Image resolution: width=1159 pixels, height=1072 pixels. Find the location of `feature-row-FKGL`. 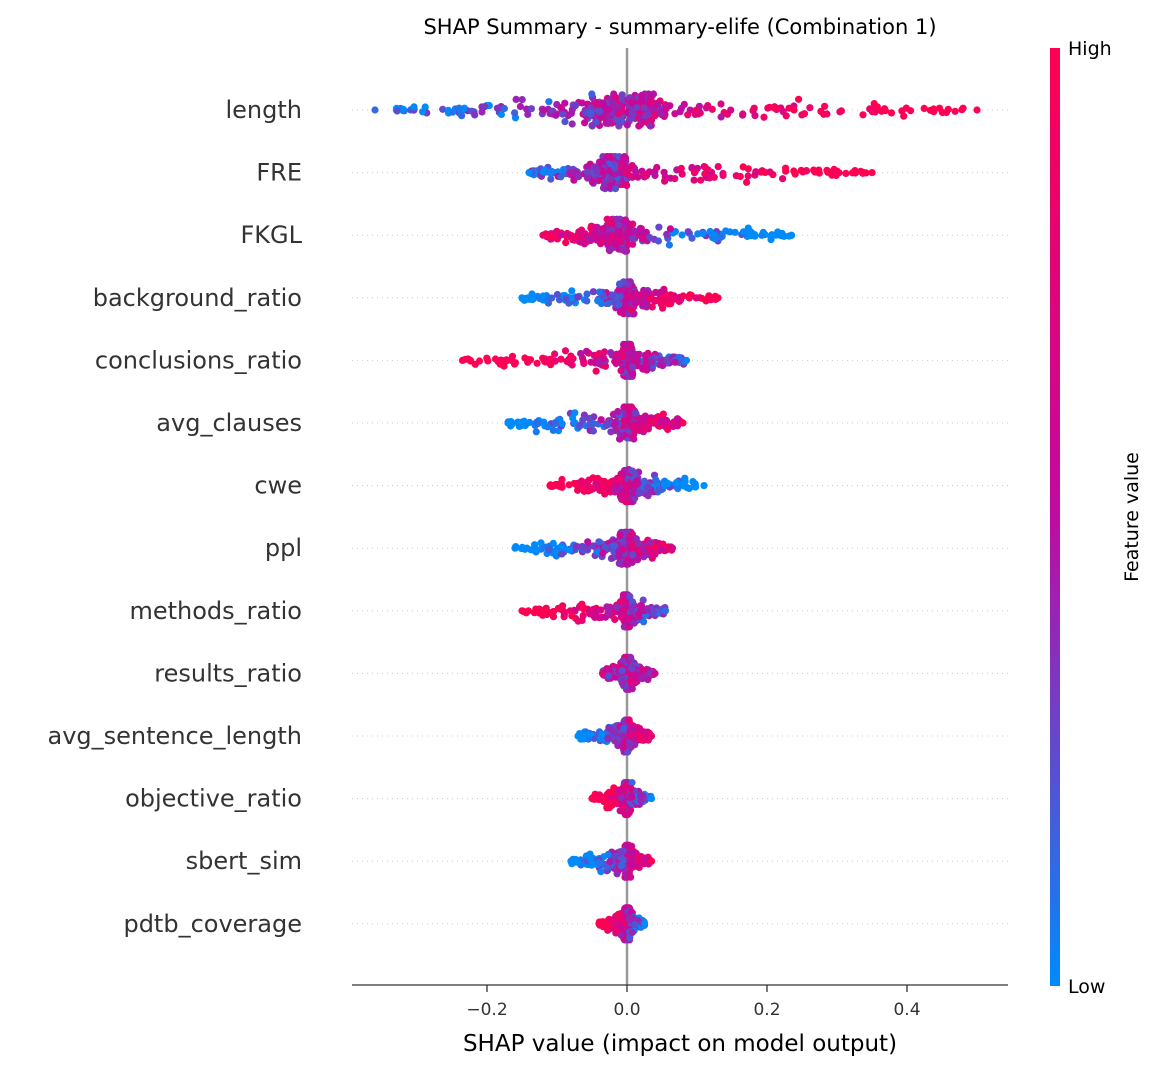

feature-row-FKGL is located at coordinates (667, 235).